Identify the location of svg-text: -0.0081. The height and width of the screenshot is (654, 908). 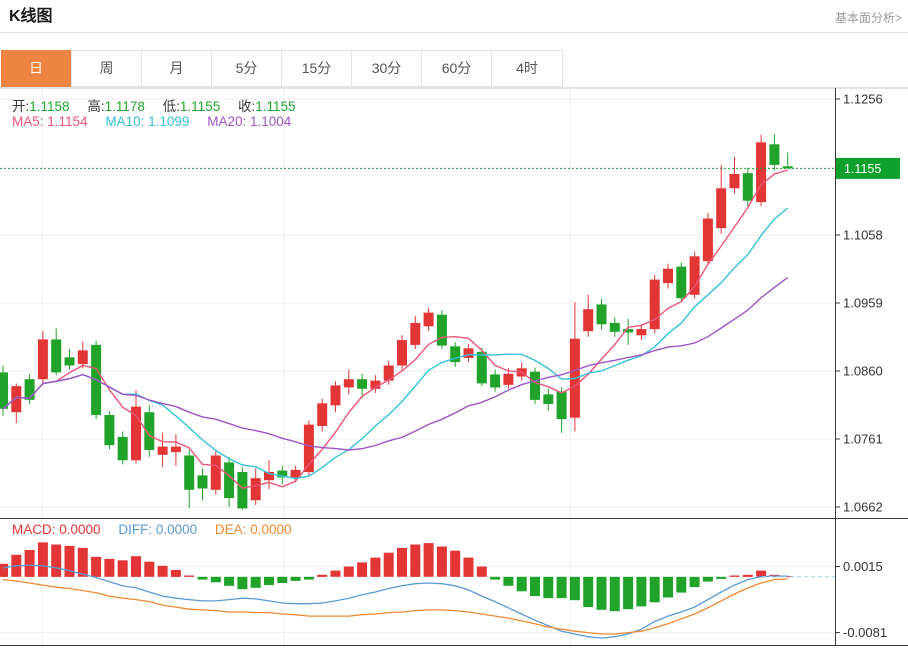
(865, 632).